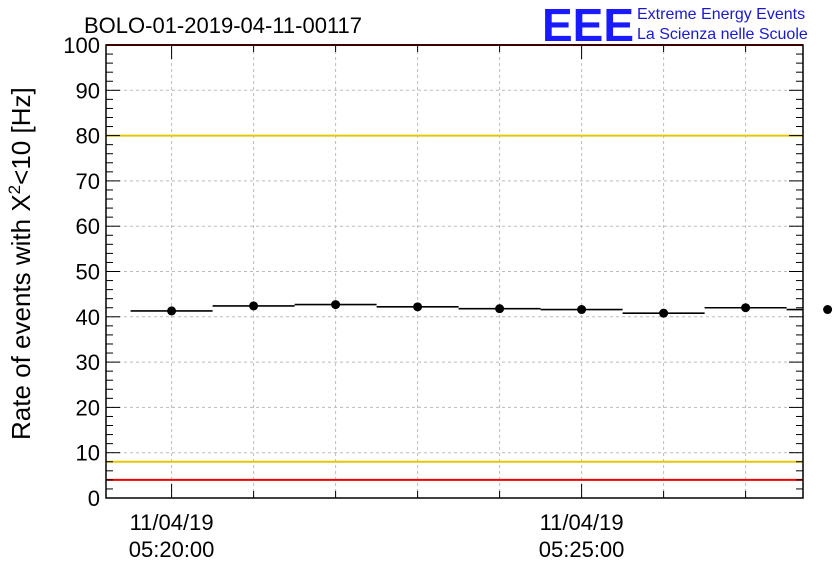 The height and width of the screenshot is (572, 836). Describe the element at coordinates (88, 272) in the screenshot. I see `y-tick-label: 50` at that location.